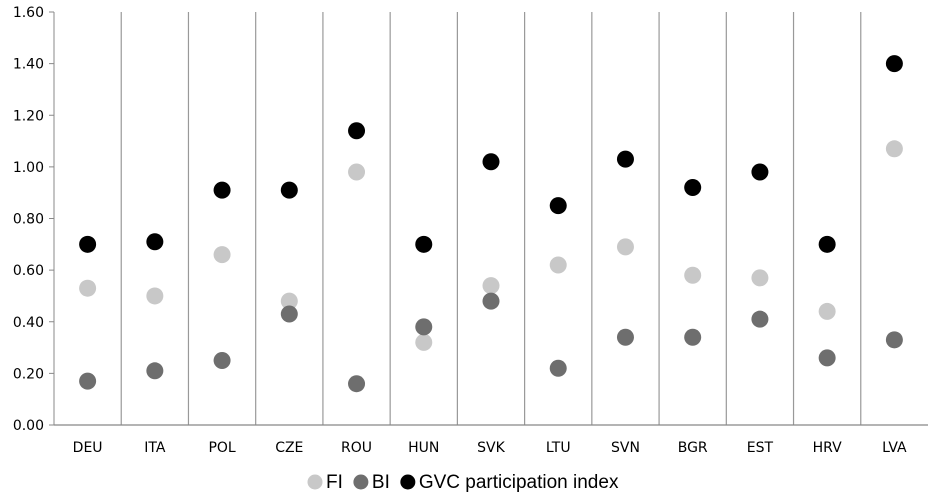 The width and height of the screenshot is (952, 502). What do you see at coordinates (424, 244) in the screenshot?
I see `point-gvc-participation-index-hun` at bounding box center [424, 244].